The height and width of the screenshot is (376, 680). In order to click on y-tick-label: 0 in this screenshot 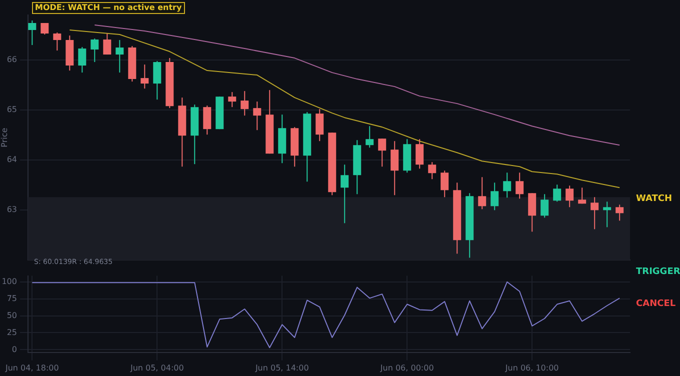, I will do `click(14, 349)`.